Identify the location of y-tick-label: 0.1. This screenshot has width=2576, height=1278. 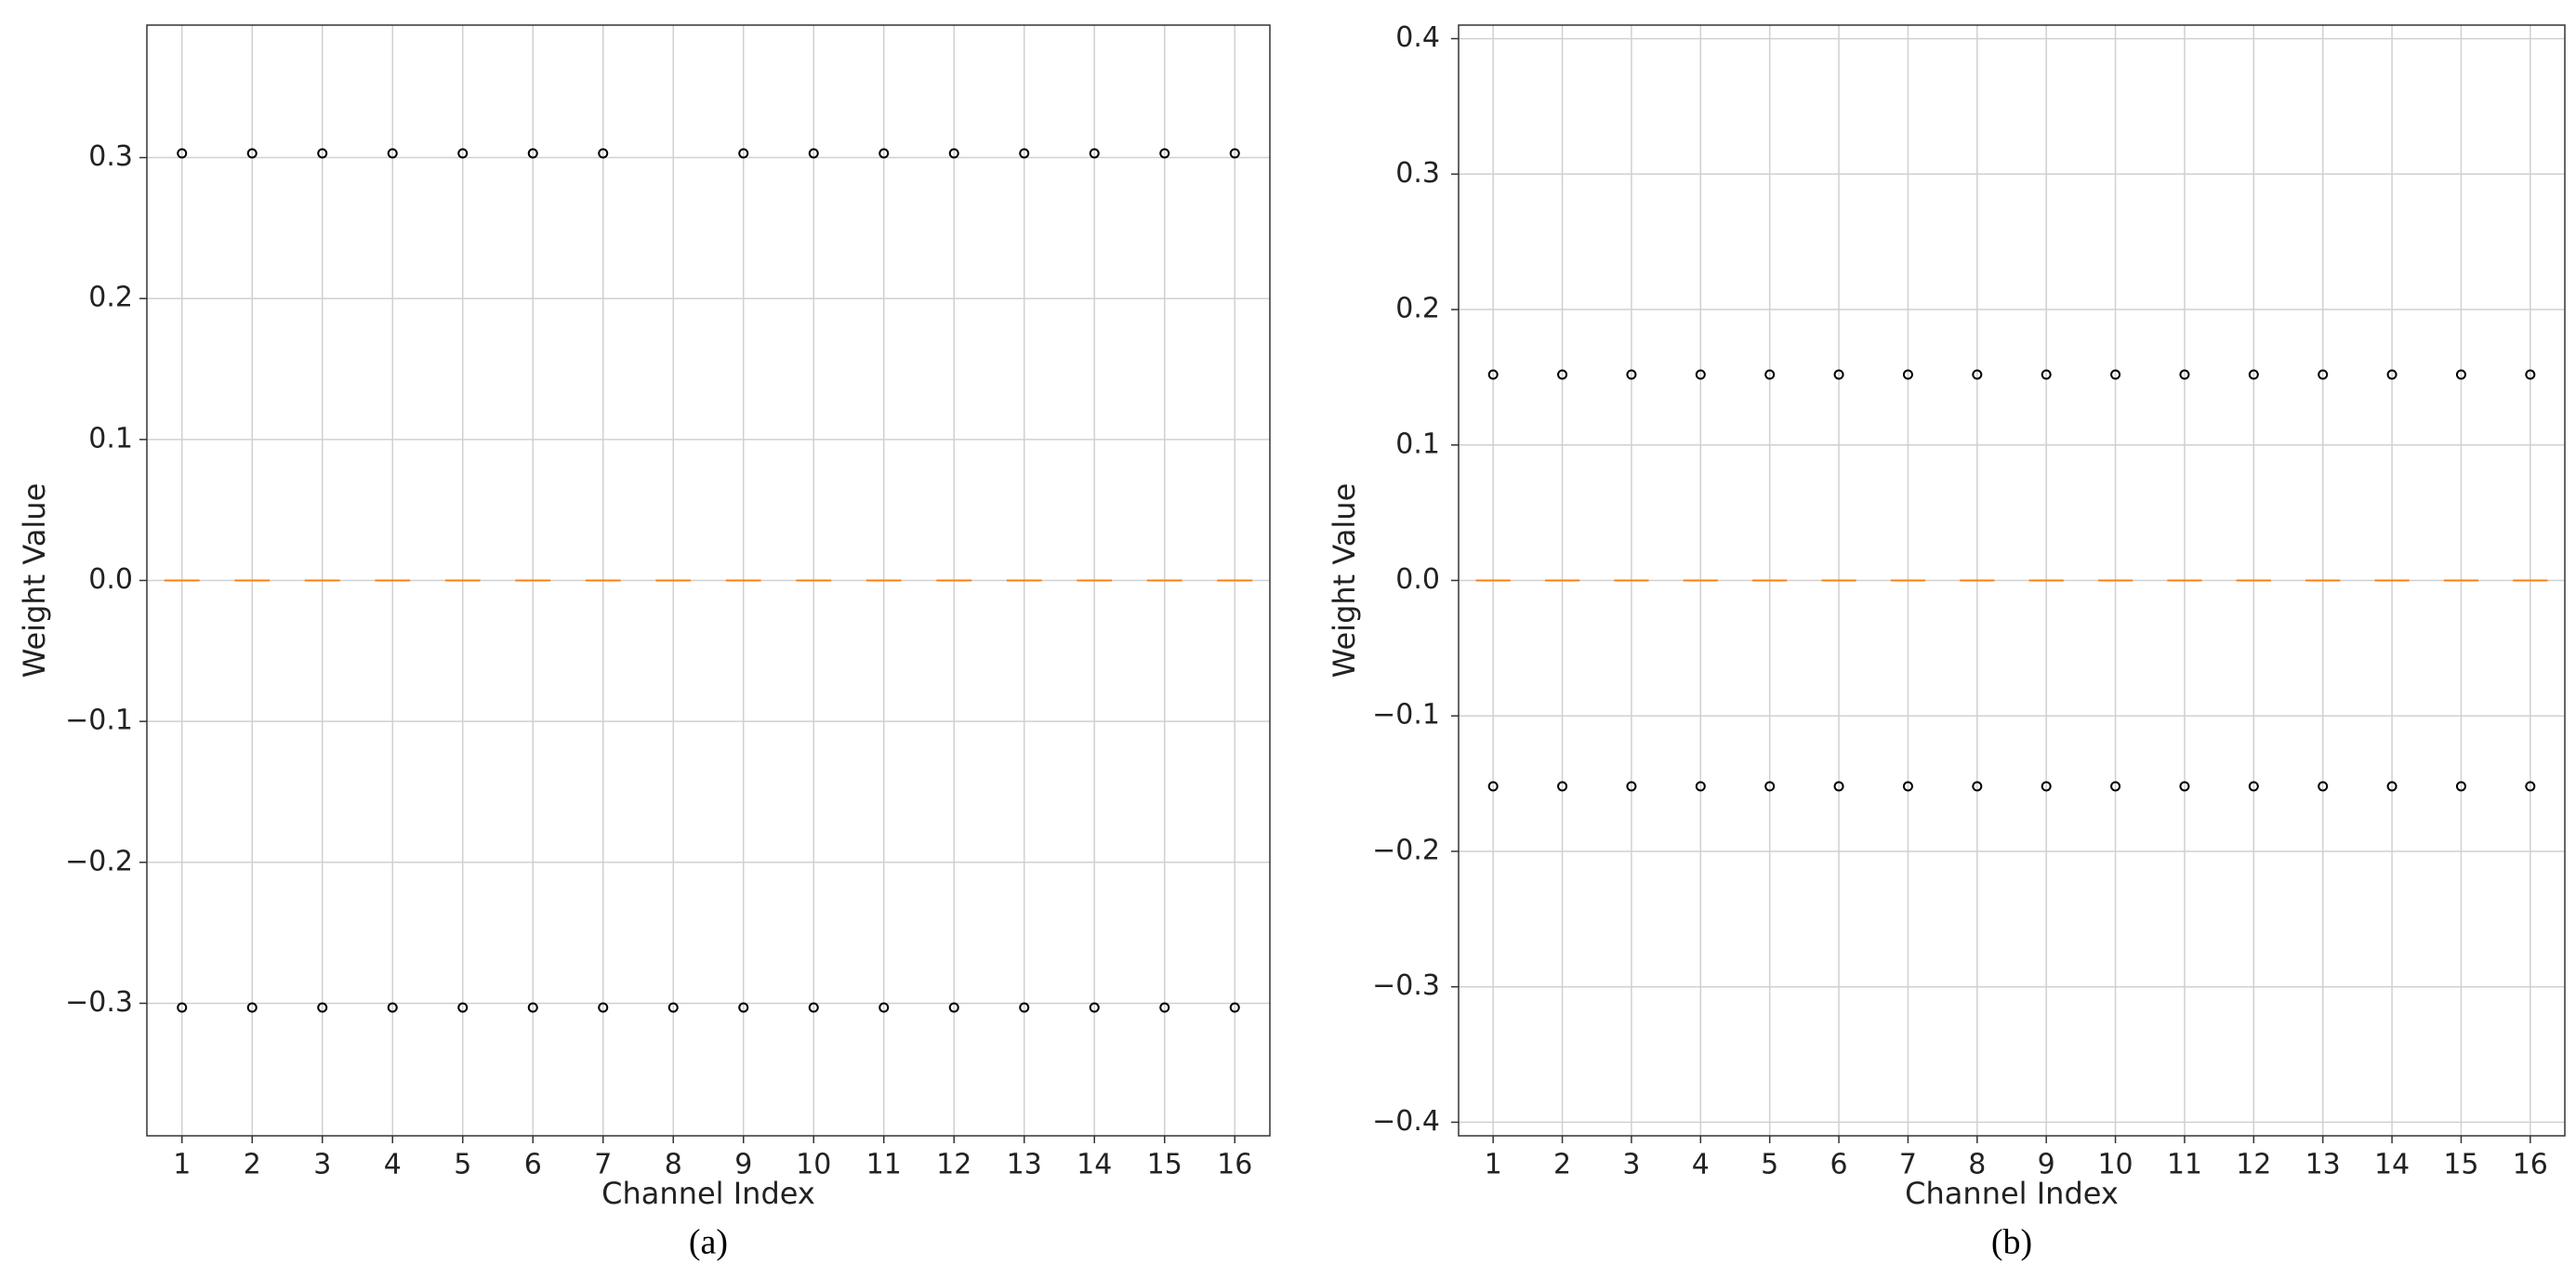
(110, 438).